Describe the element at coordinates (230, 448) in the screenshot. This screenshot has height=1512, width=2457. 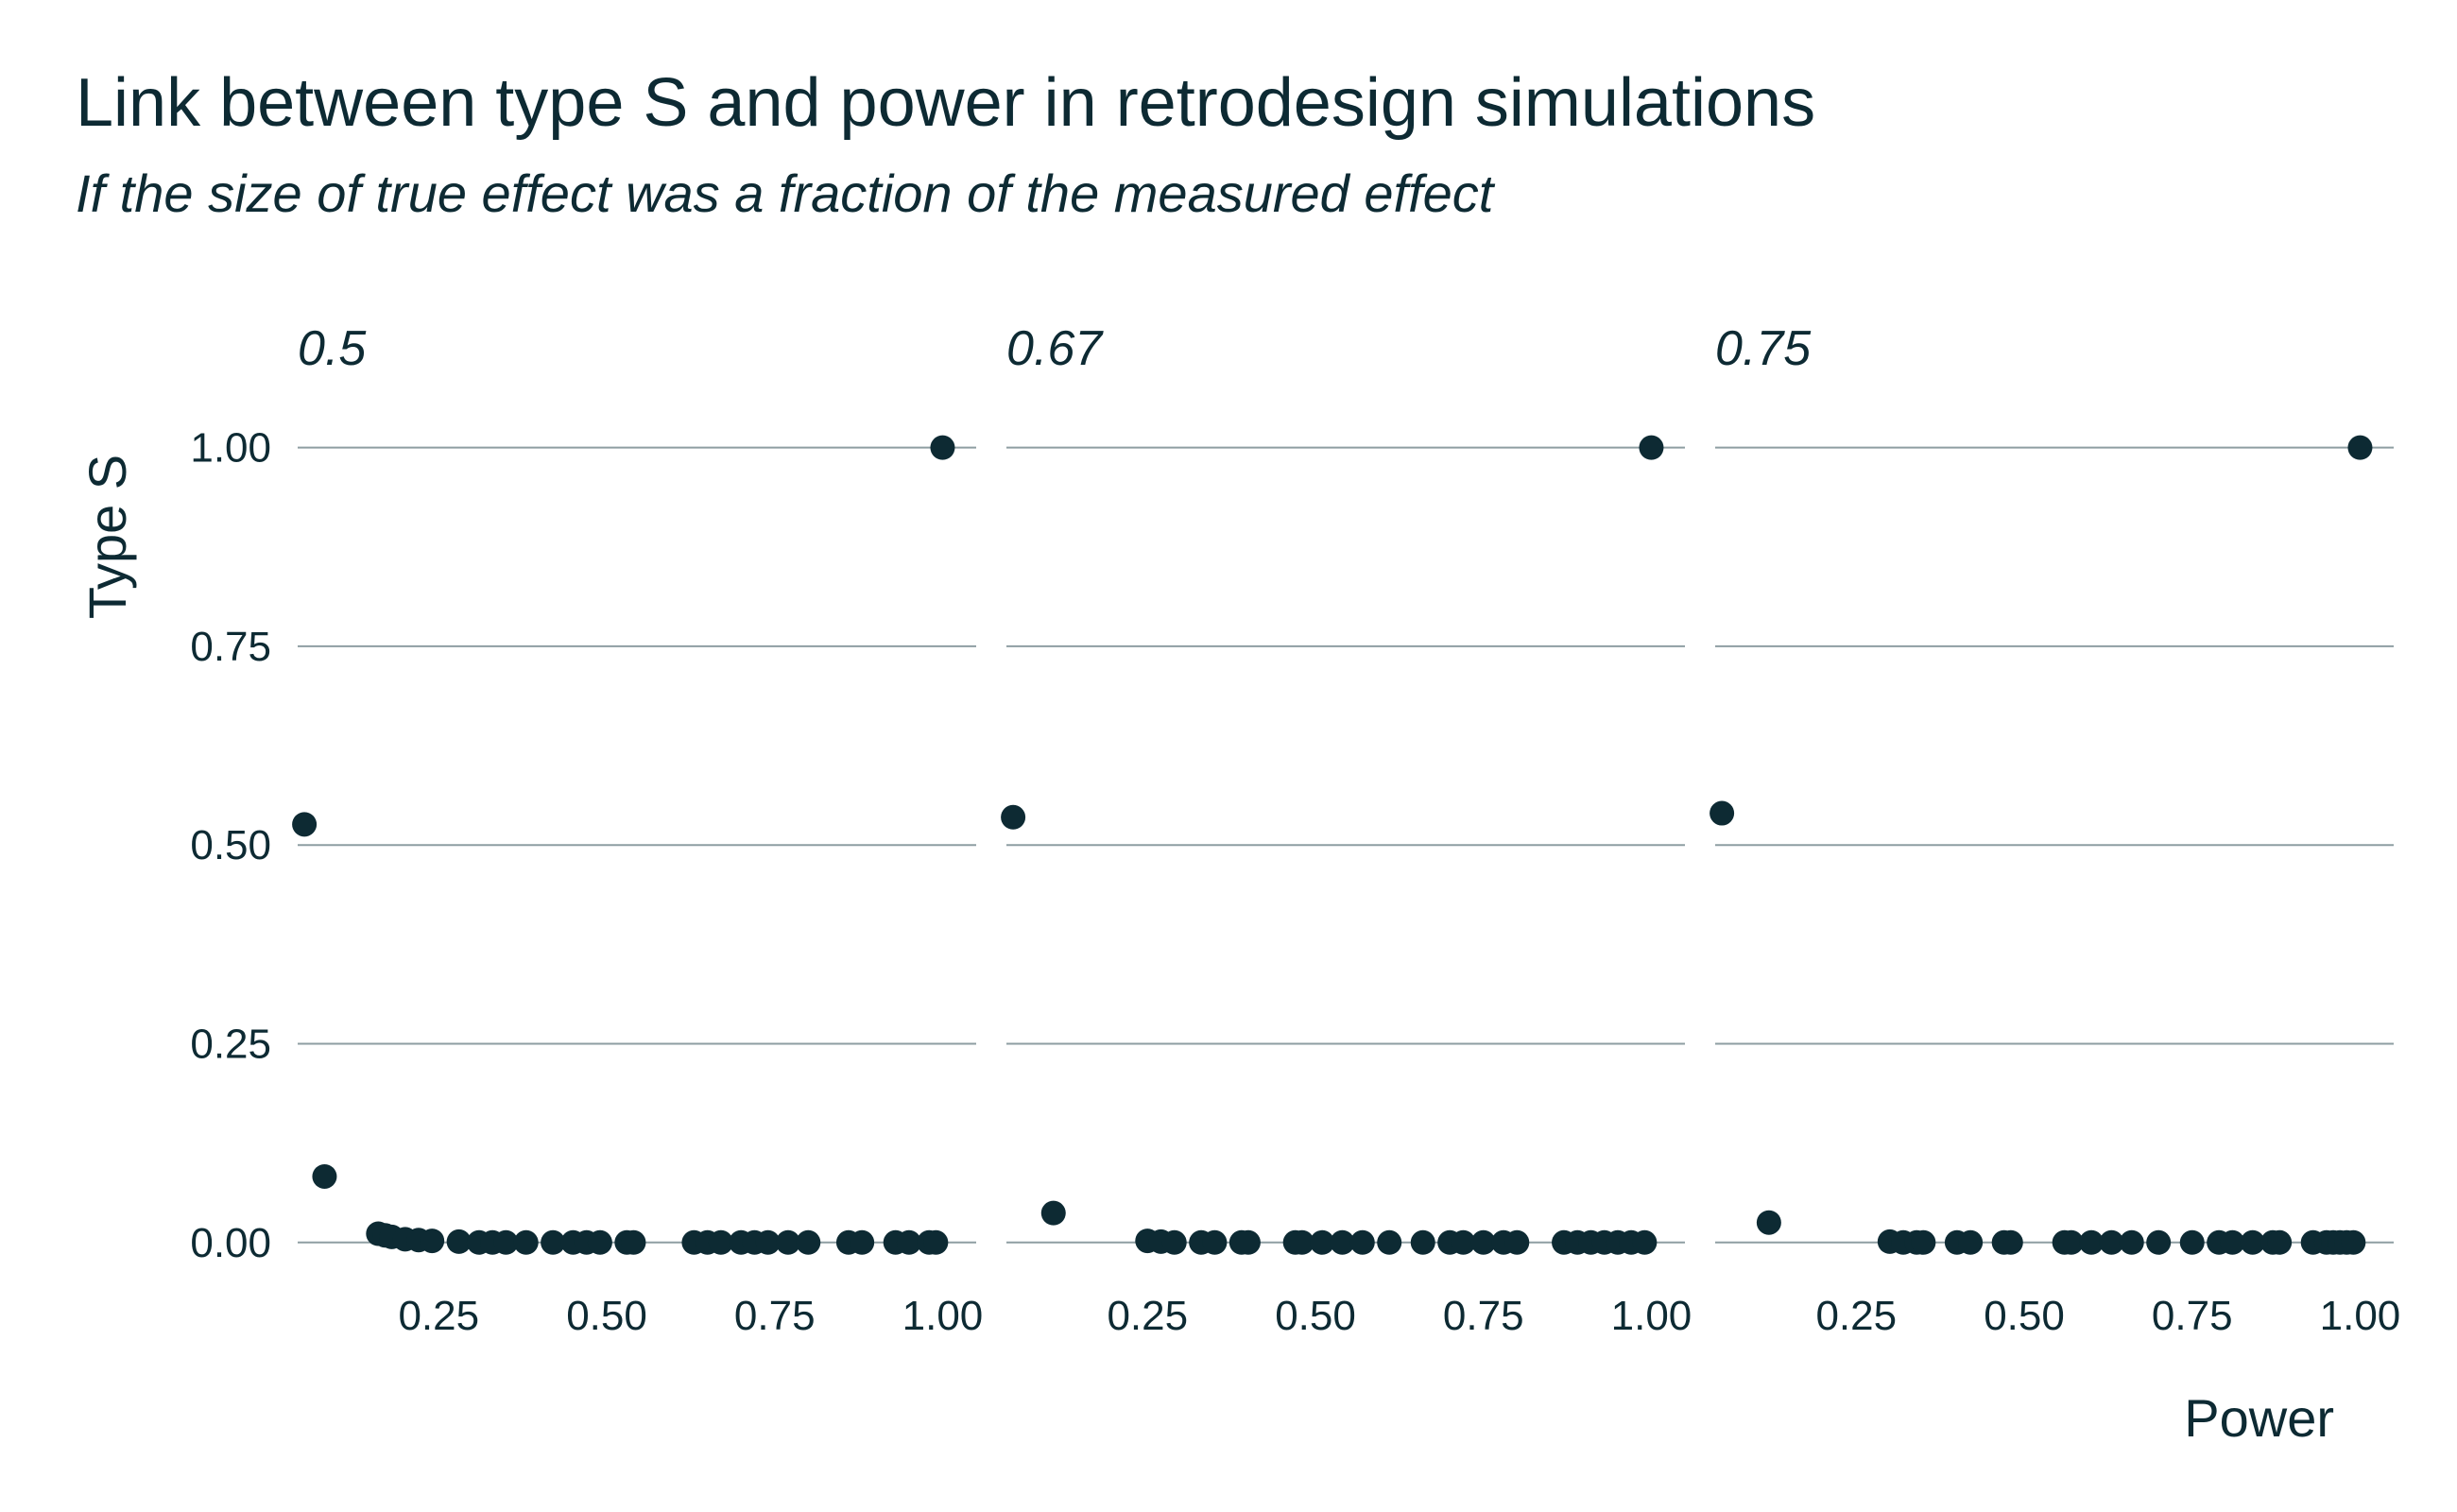
I see `y-tick-label: 1.00` at that location.